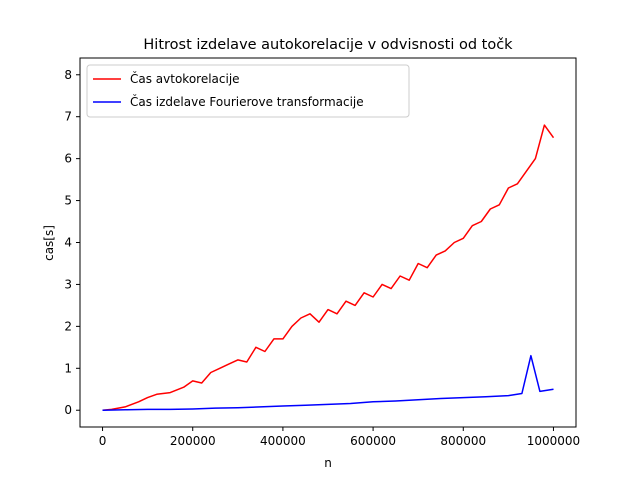  I want to click on y-tick-label: 4, so click(68, 243).